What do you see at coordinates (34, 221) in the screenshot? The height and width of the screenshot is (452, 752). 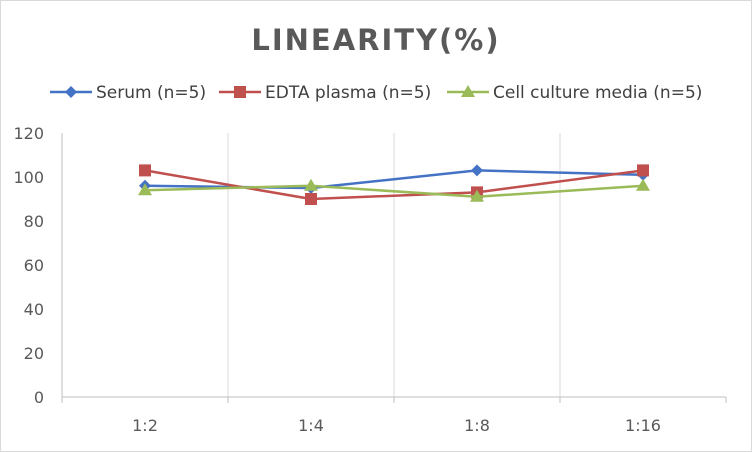 I see `y-tick-label: 80` at bounding box center [34, 221].